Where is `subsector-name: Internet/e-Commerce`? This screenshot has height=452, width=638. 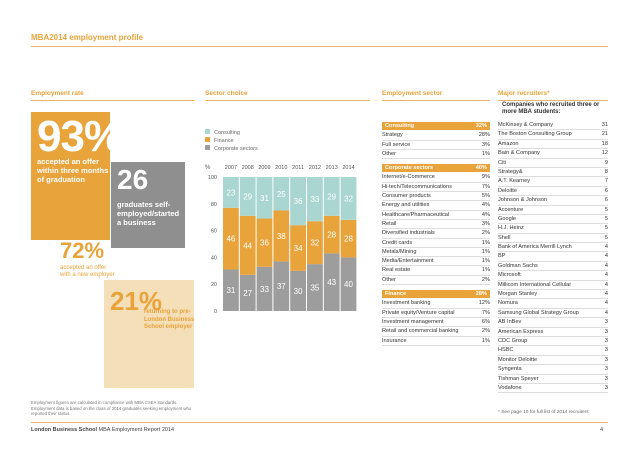 subsector-name: Internet/e-Commerce is located at coordinates (408, 177).